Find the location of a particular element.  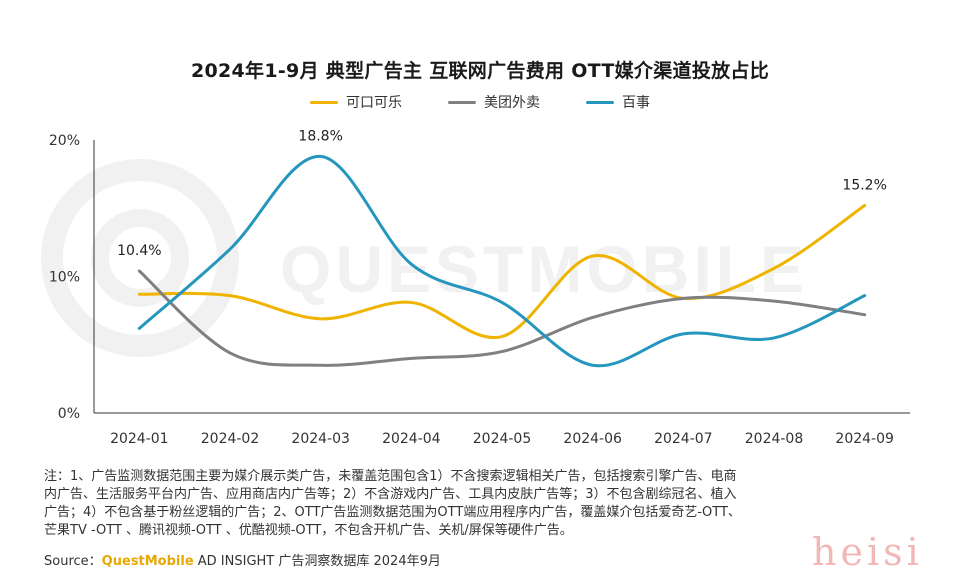

watermark-logo-core is located at coordinates (140, 258).